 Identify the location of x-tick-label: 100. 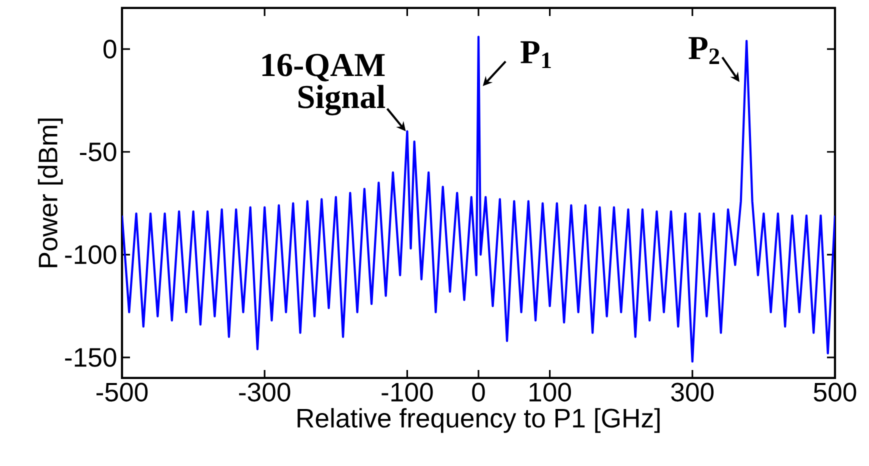
(550, 392).